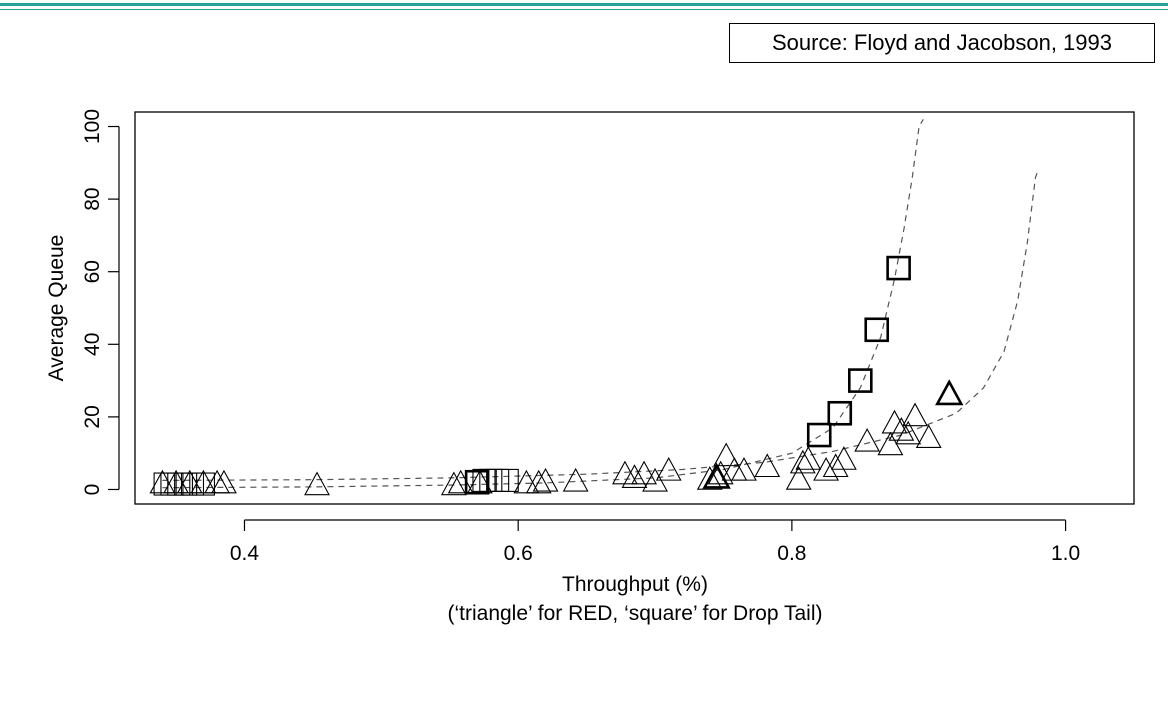 The width and height of the screenshot is (1168, 711). What do you see at coordinates (791, 553) in the screenshot?
I see `x-tick-label: 0.8` at bounding box center [791, 553].